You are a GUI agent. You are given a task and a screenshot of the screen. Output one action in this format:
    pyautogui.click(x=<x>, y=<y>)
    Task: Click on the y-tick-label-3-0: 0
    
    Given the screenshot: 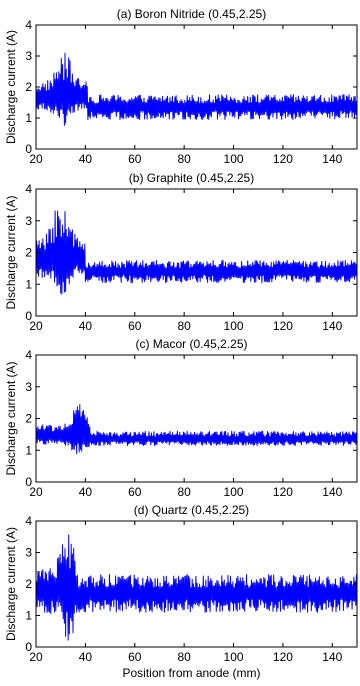 What is the action you would take?
    pyautogui.click(x=28, y=647)
    